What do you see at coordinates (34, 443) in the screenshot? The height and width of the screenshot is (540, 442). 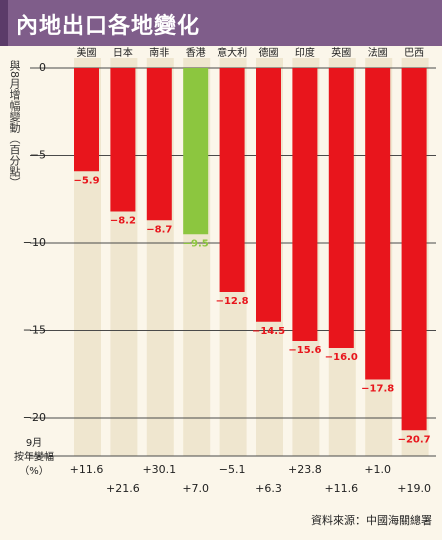 I see `september-row-label: 9月` at bounding box center [34, 443].